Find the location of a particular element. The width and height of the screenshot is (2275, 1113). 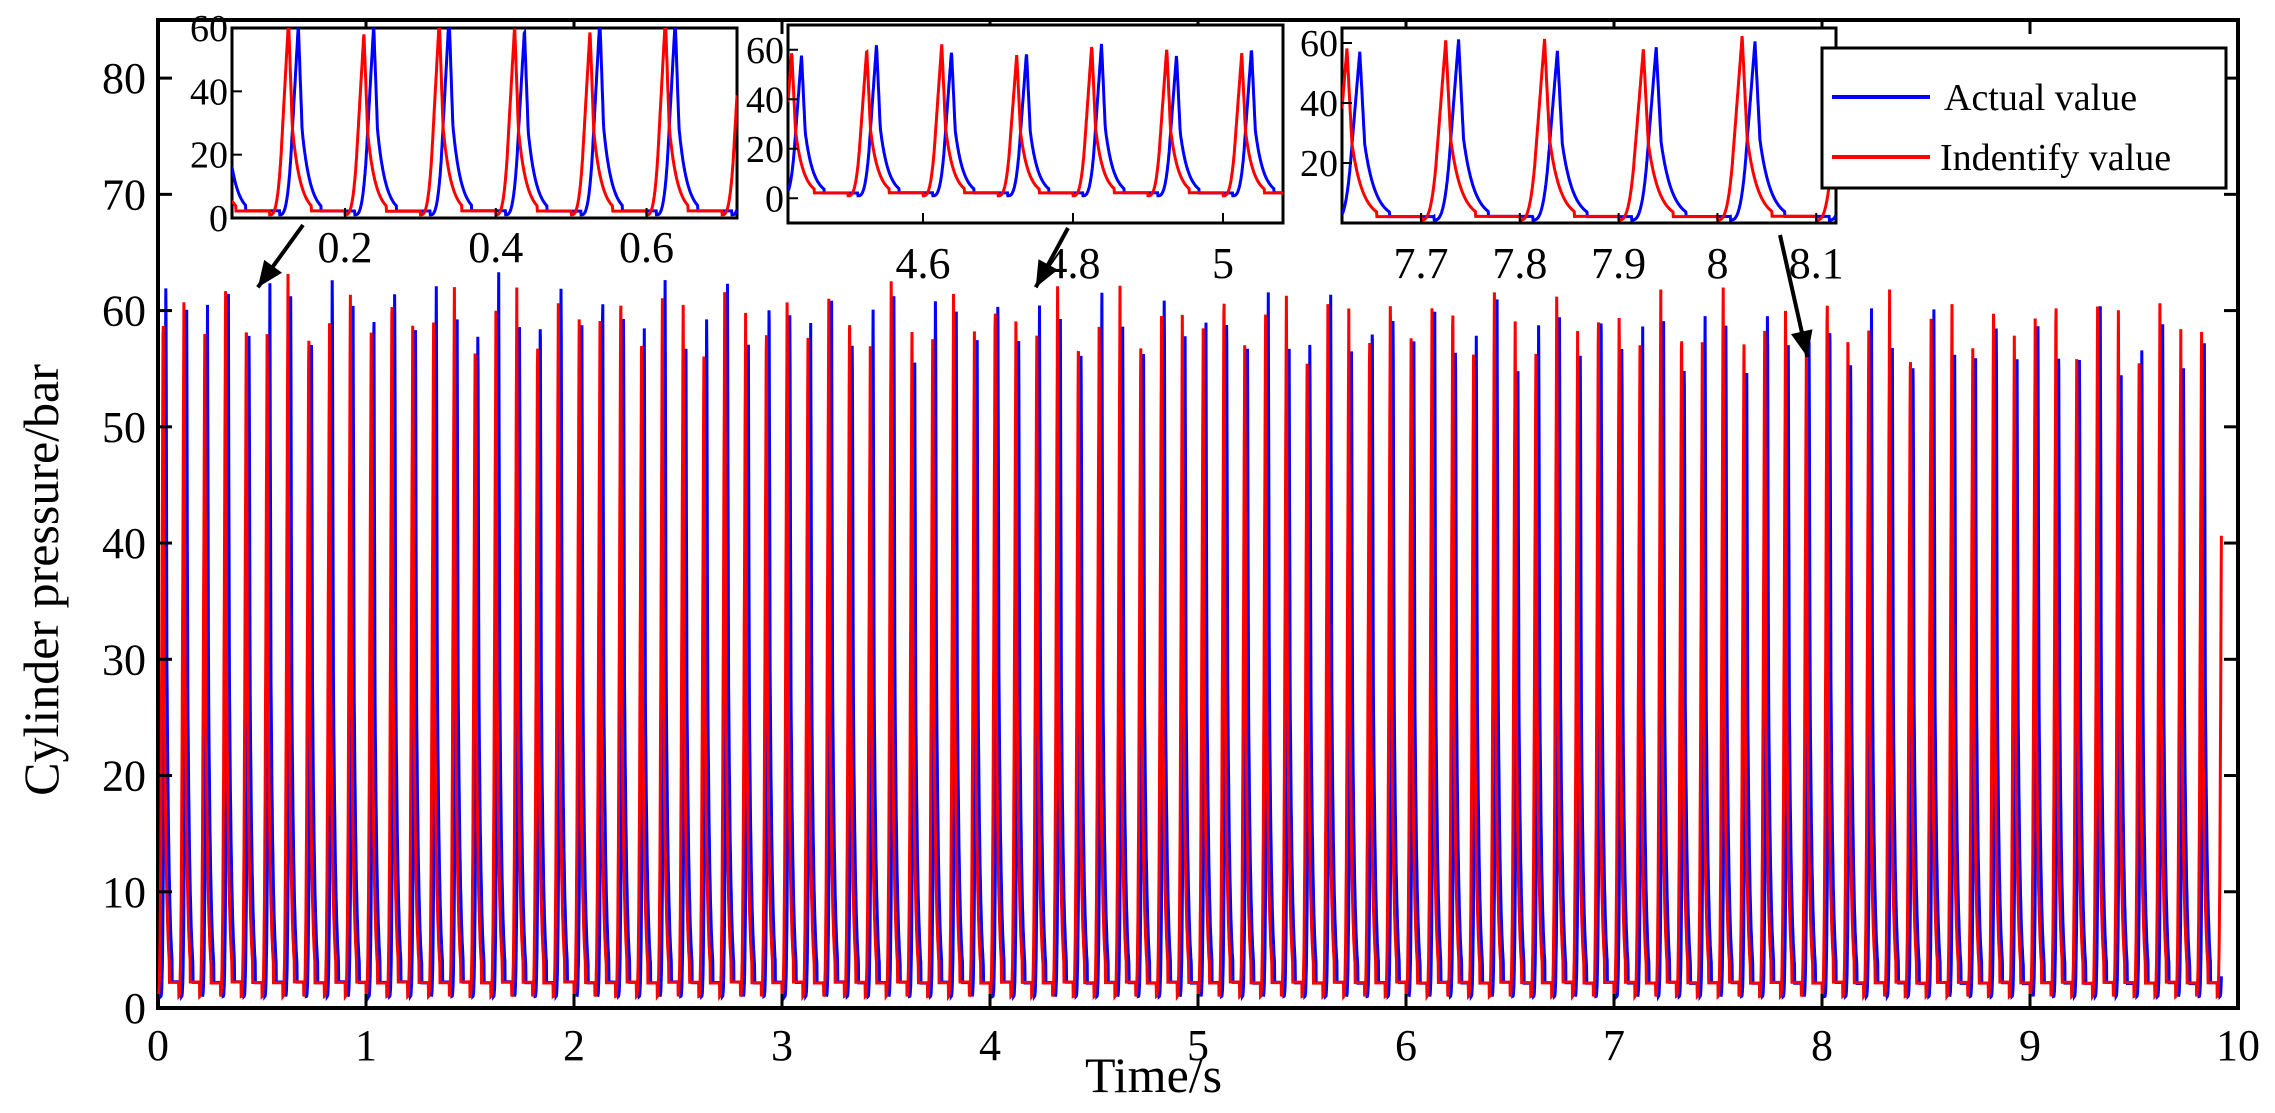

inset-x-tick-label: 0.2 is located at coordinates (345, 247).